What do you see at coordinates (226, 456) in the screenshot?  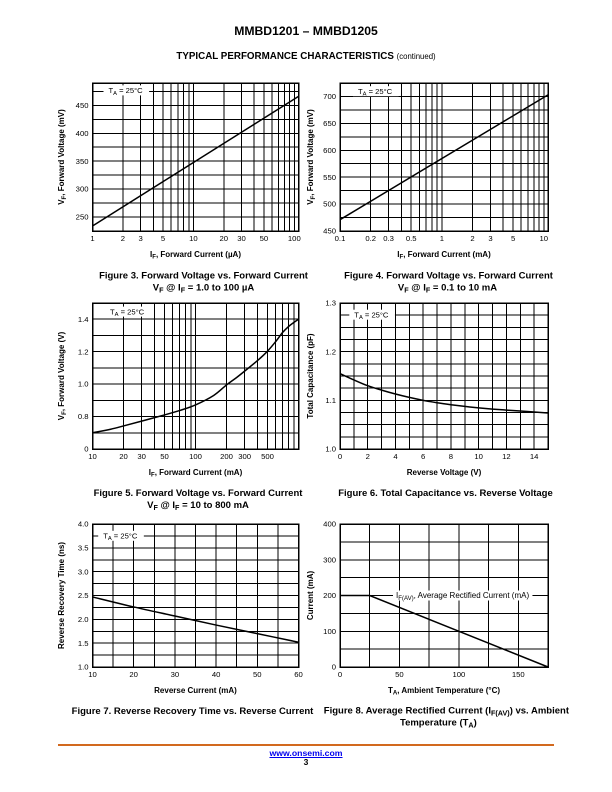 I see `fig5-x-tick-label: 200` at bounding box center [226, 456].